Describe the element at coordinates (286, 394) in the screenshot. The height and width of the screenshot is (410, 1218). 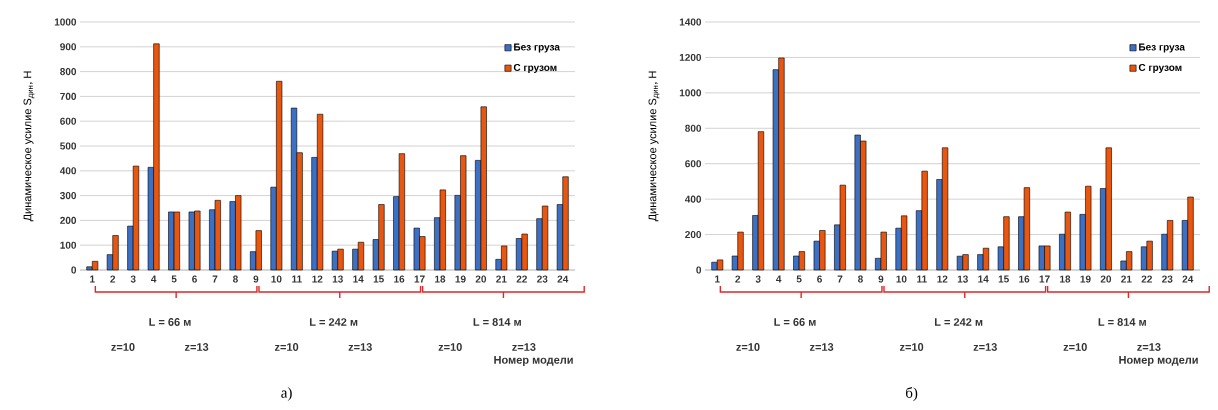
I see `text: а)` at that location.